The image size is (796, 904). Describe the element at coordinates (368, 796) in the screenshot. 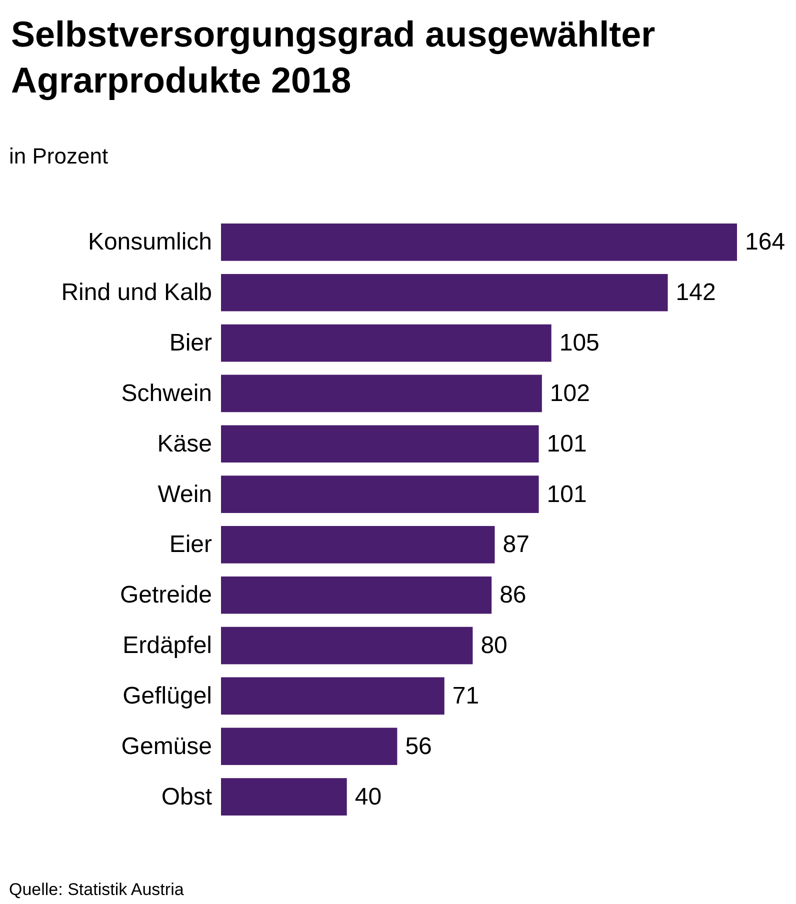

I see `data-label: 40` at that location.